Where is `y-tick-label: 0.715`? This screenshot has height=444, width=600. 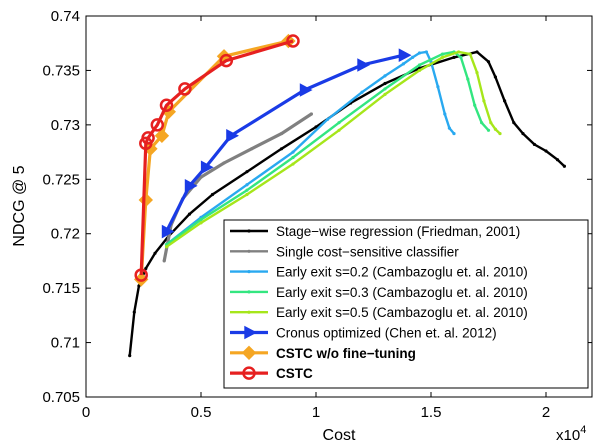 y-tick-label: 0.715 is located at coordinates (61, 288).